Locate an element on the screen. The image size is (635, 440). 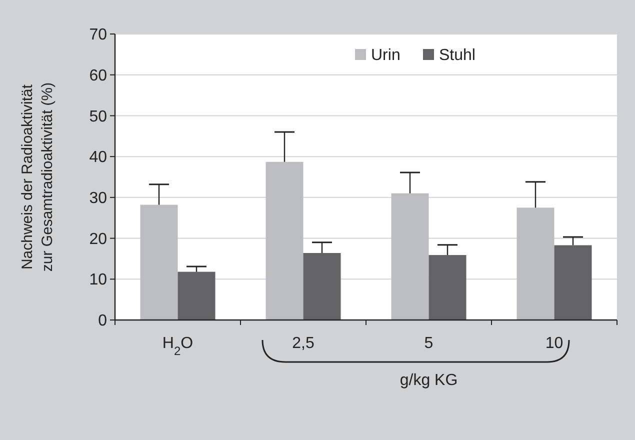
y-tick-label: 30 is located at coordinates (98, 199).